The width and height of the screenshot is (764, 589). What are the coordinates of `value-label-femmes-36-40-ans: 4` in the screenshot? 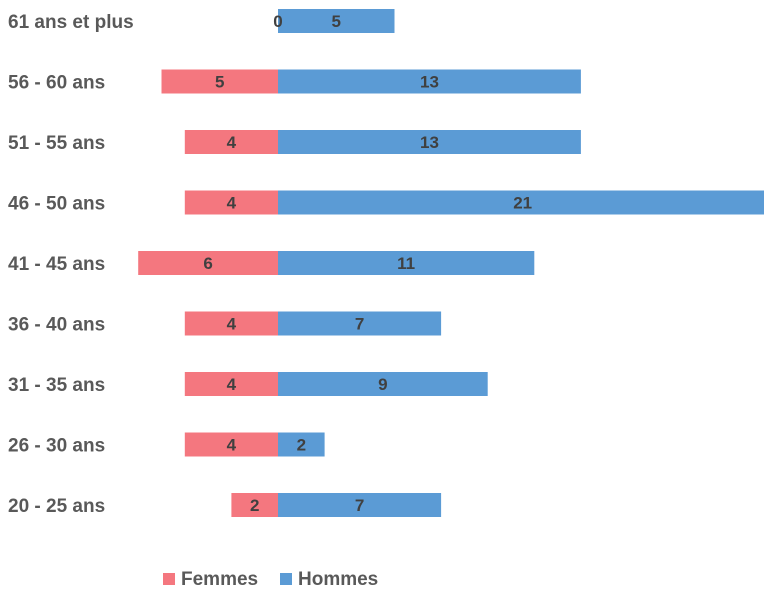 It's located at (232, 324).